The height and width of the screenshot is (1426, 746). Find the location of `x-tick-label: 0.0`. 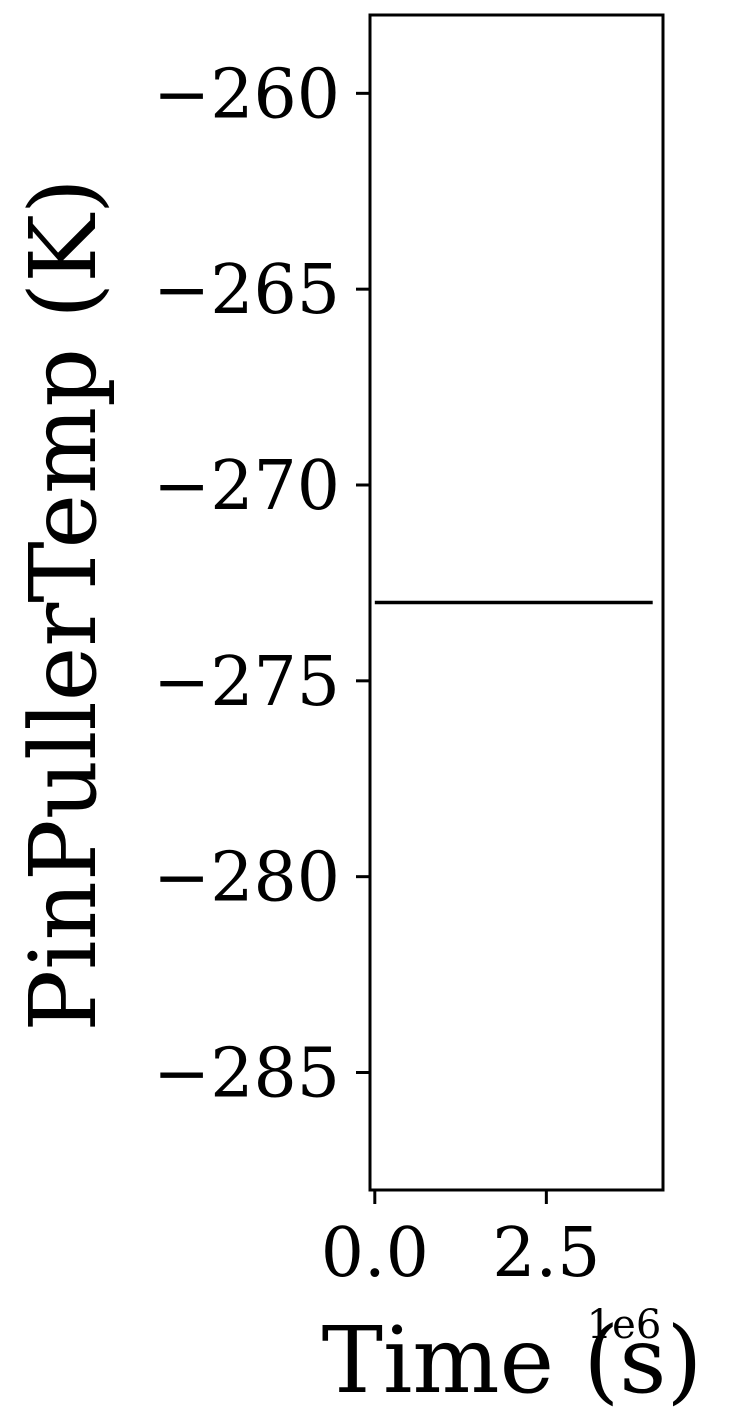

x-tick-label: 0.0 is located at coordinates (375, 1253).